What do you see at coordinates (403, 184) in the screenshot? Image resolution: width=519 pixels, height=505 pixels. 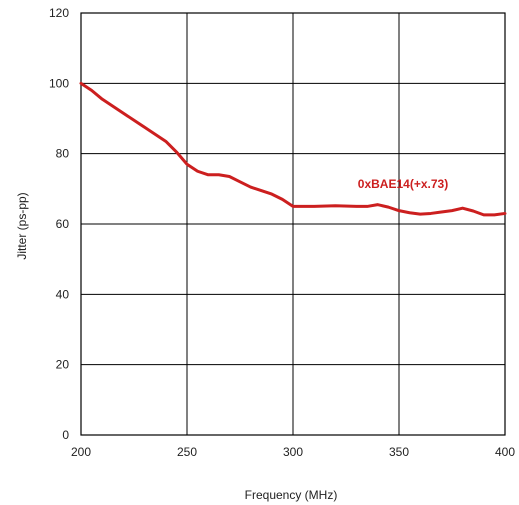 I see `series-label: 0xBAE14(+x.73)` at bounding box center [403, 184].